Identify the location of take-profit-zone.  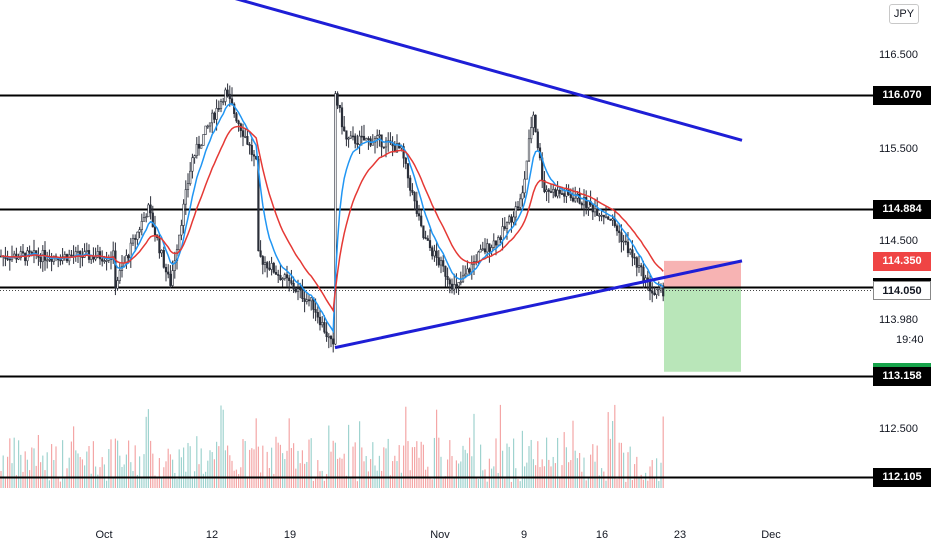
(702, 329).